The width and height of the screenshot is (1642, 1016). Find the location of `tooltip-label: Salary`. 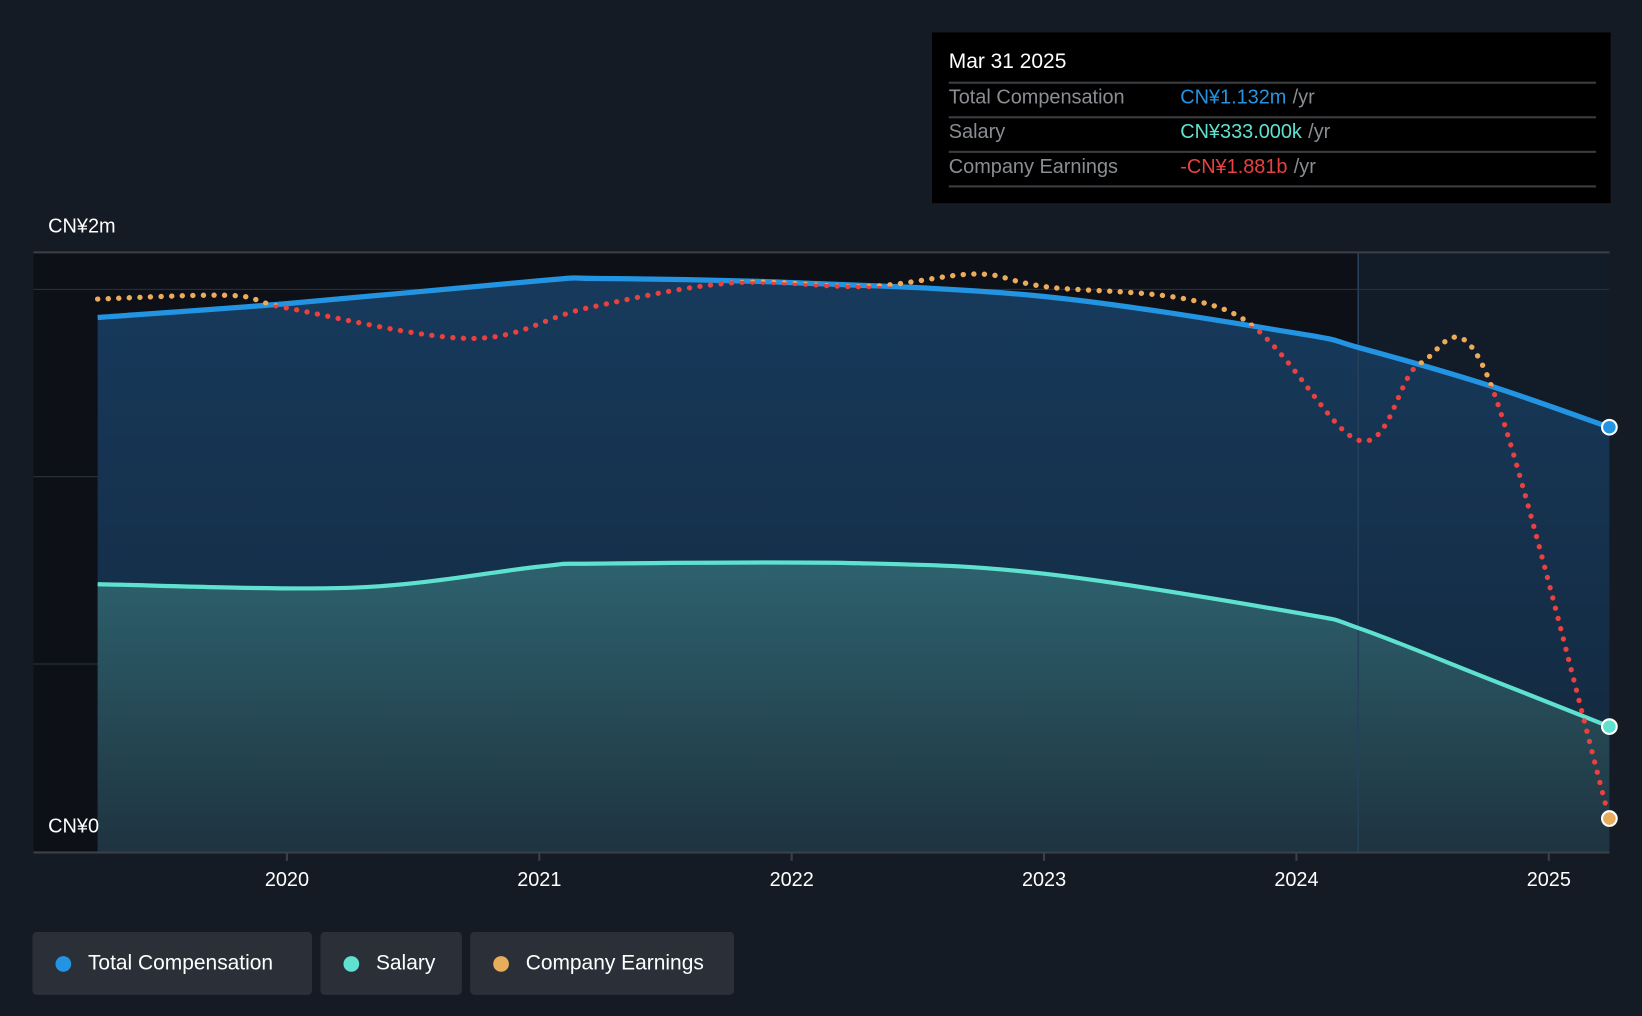

tooltip-label: Salary is located at coordinates (977, 132).